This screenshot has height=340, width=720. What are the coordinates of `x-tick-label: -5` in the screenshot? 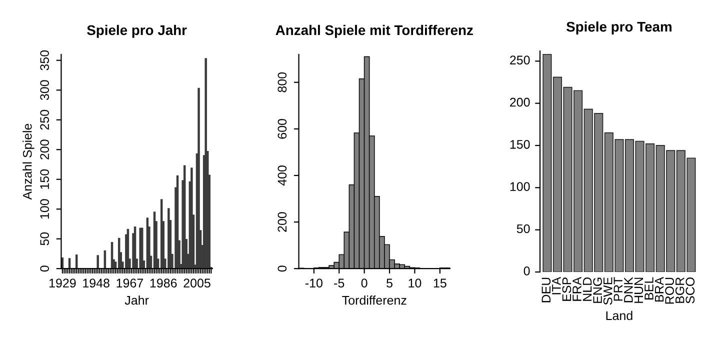 It's located at (339, 283).